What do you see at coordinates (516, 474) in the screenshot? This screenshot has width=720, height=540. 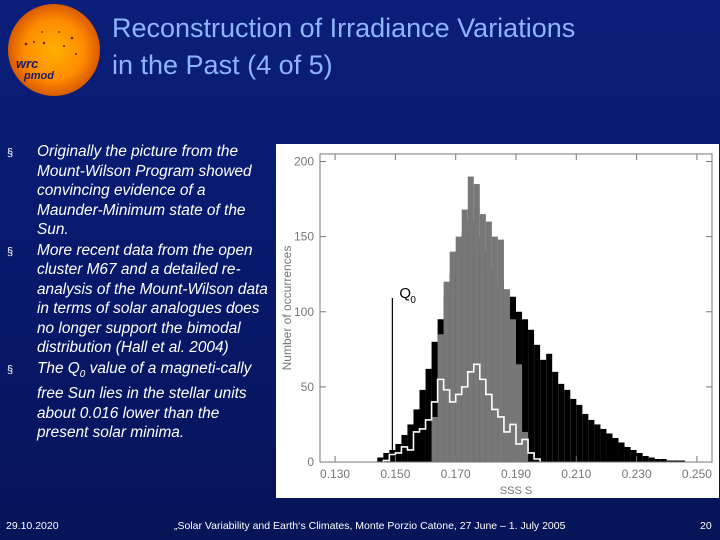 I see `x-tick-label: 0.190` at bounding box center [516, 474].